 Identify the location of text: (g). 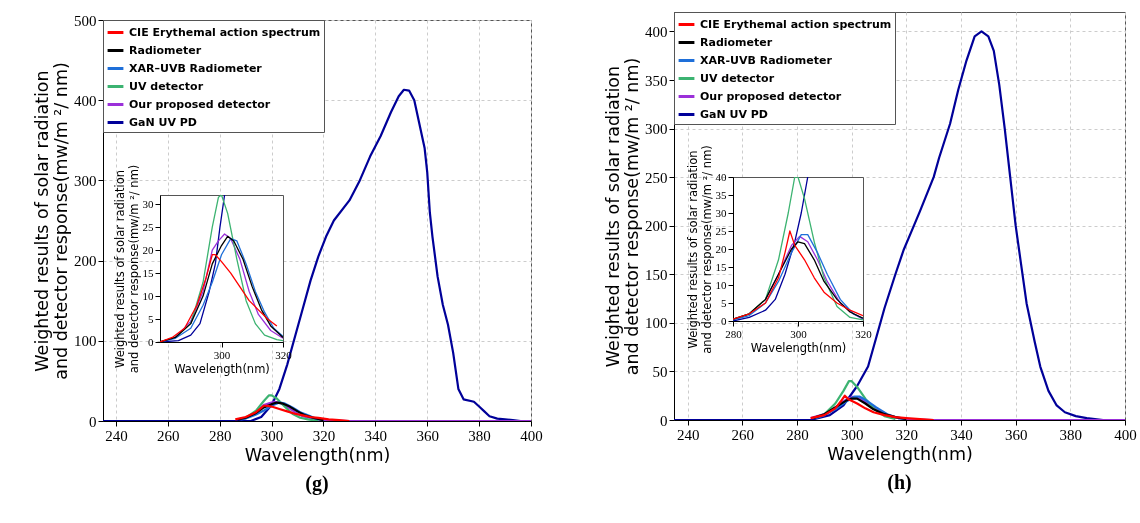
(317, 483).